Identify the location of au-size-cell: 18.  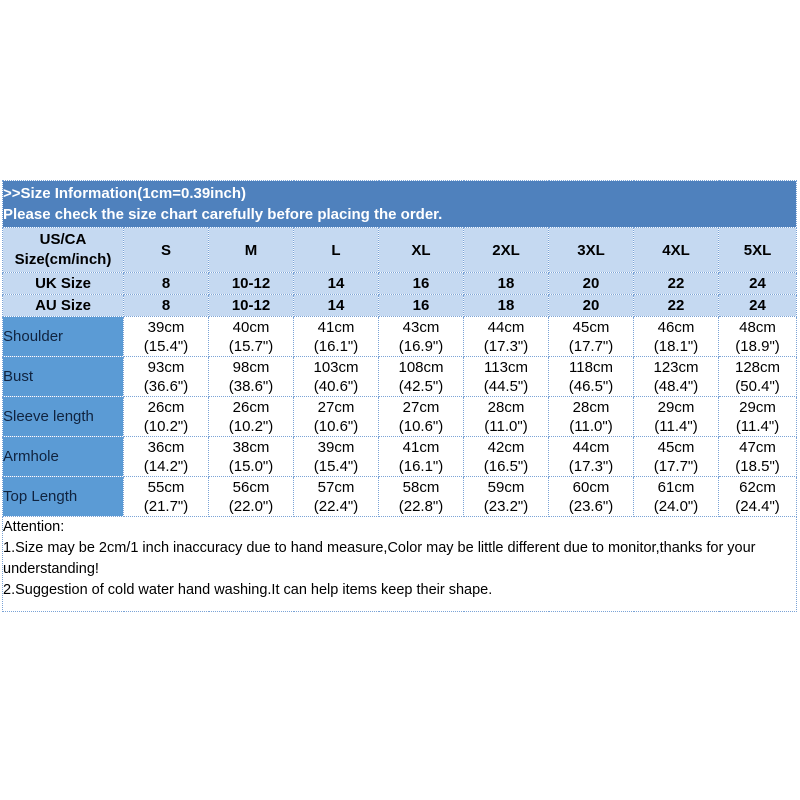
(506, 305).